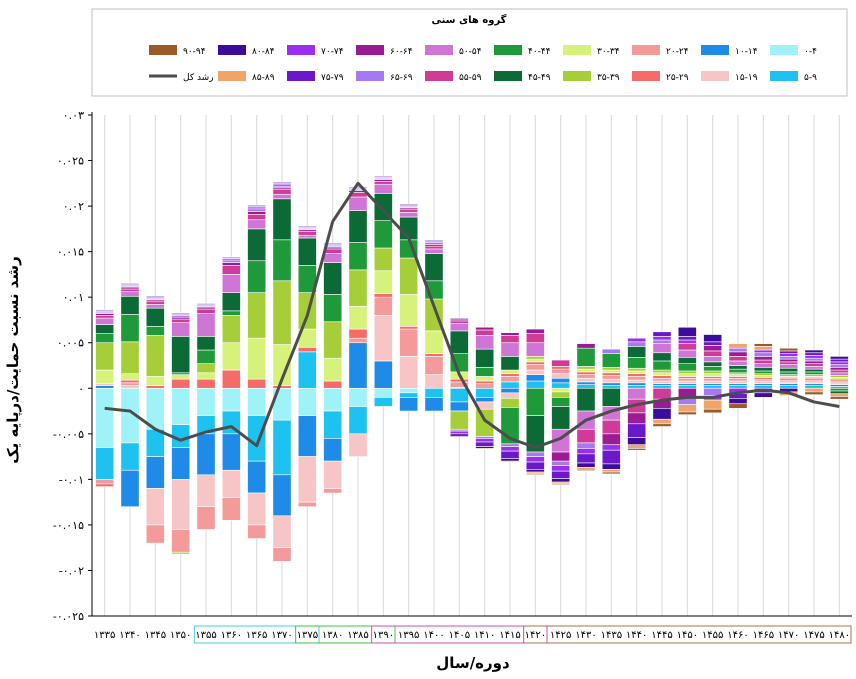 The image size is (856, 679). Describe the element at coordinates (810, 52) in the screenshot. I see `legend-label: ۰-۴` at that location.